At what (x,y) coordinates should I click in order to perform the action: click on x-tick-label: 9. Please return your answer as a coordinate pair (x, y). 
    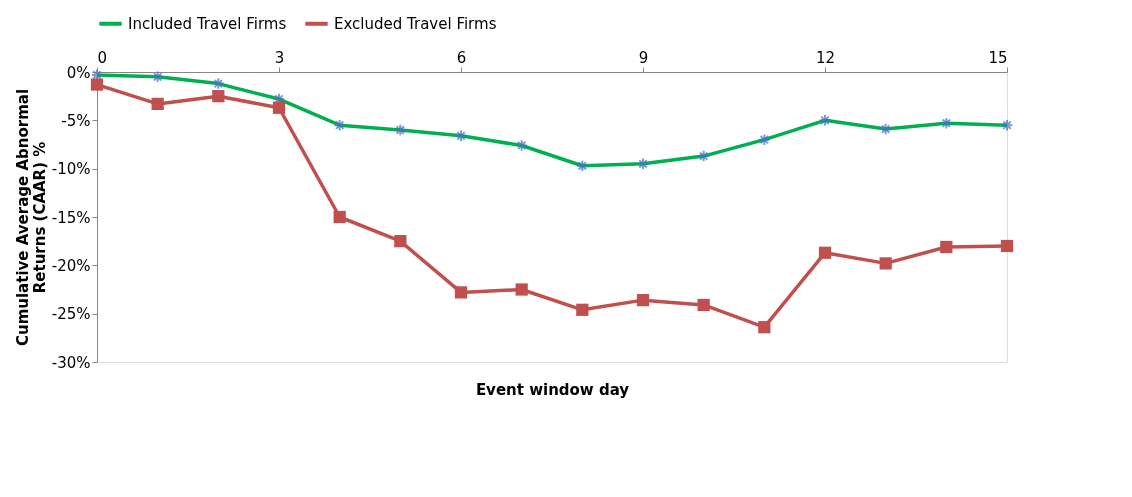
    Looking at the image, I should click on (643, 57).